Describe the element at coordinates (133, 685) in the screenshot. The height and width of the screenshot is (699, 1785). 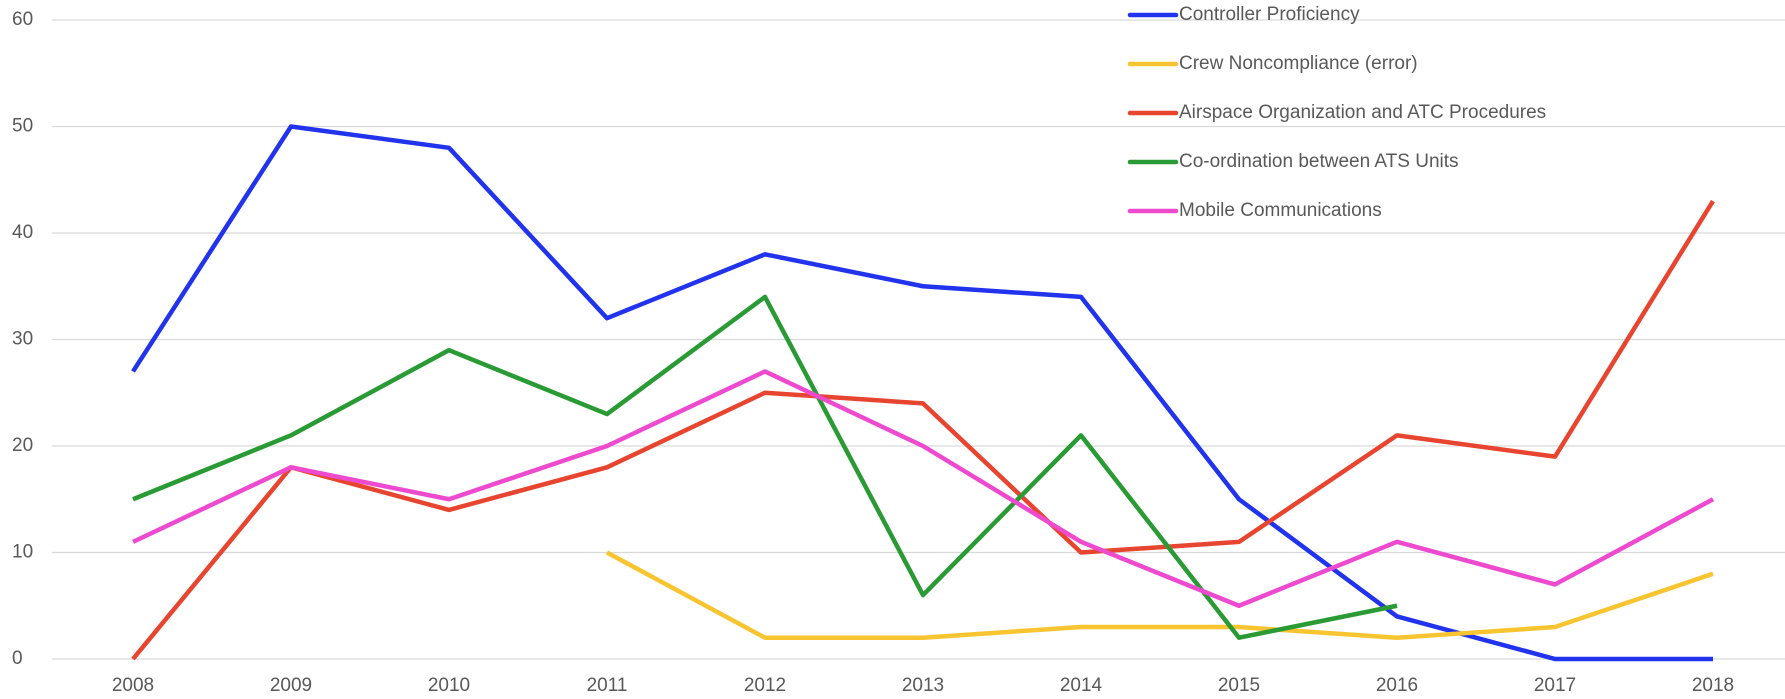
I see `x-tick-label: 2008` at that location.